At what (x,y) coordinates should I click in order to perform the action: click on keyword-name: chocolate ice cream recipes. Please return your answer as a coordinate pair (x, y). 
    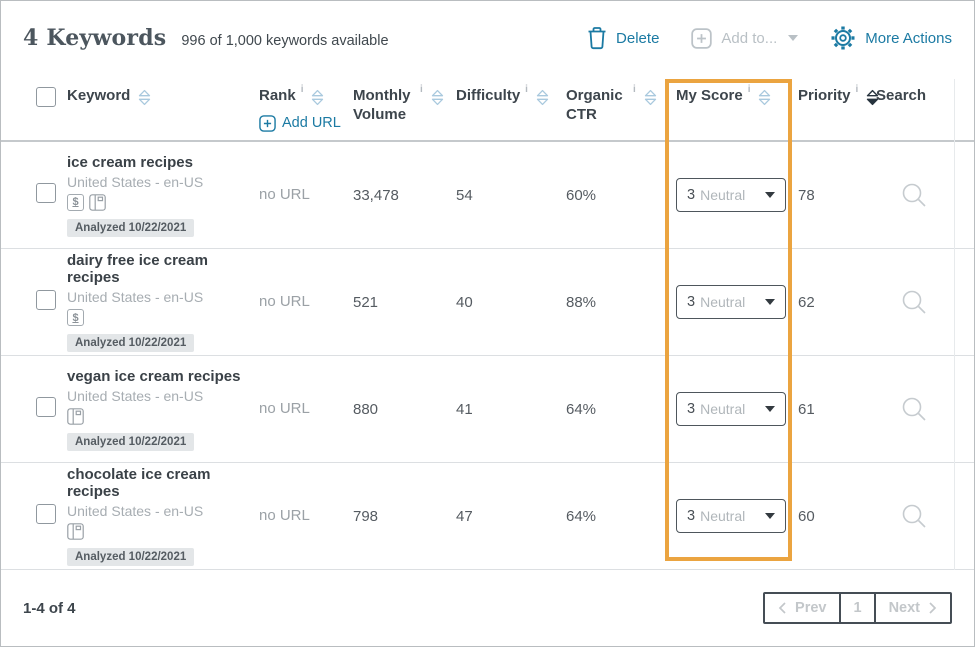
    Looking at the image, I should click on (139, 483).